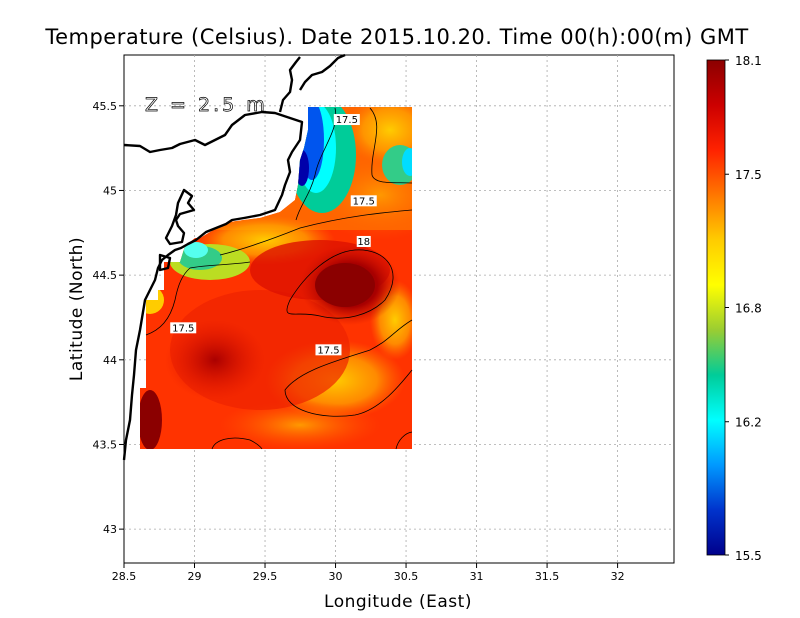  What do you see at coordinates (195, 576) in the screenshot?
I see `x-tick-label: 29` at bounding box center [195, 576].